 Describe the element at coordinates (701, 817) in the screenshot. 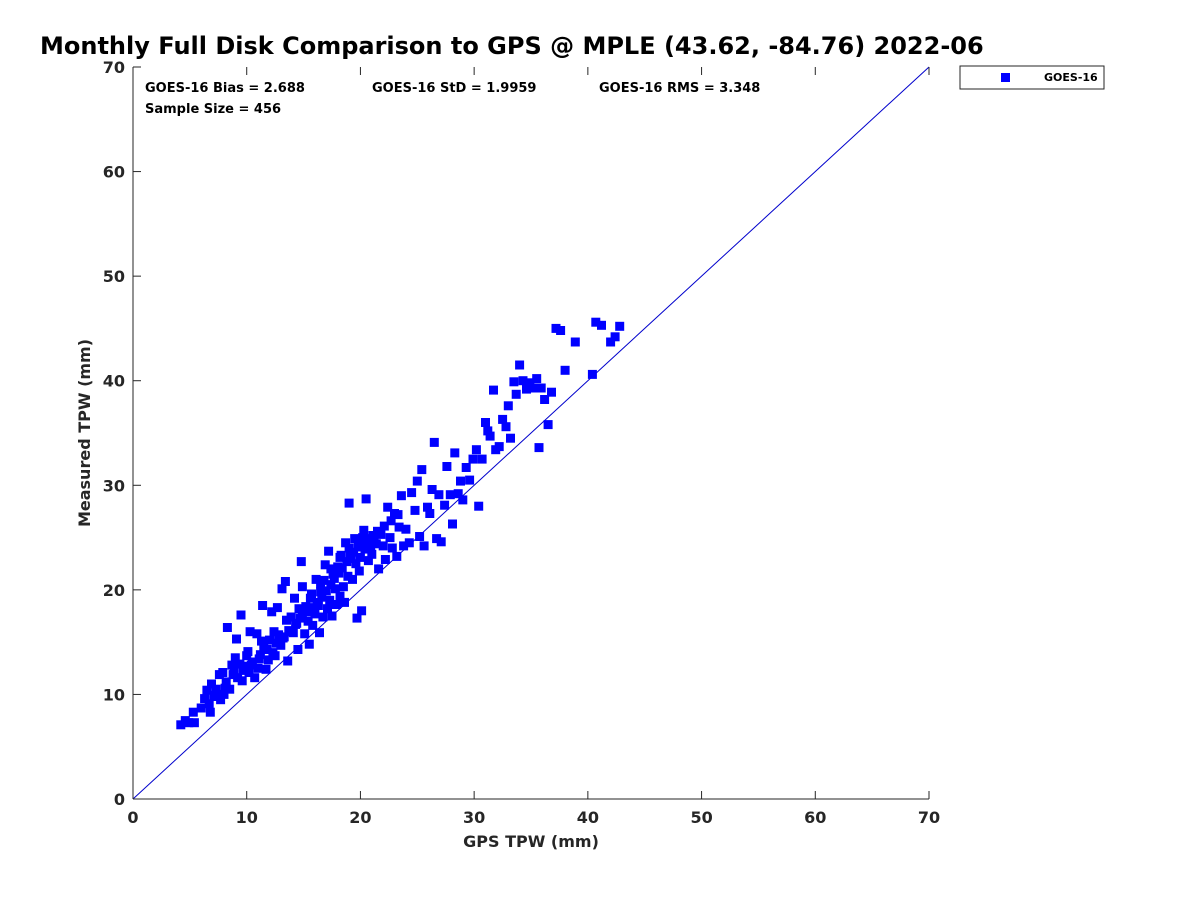

I see `x-tick-label: 50` at that location.